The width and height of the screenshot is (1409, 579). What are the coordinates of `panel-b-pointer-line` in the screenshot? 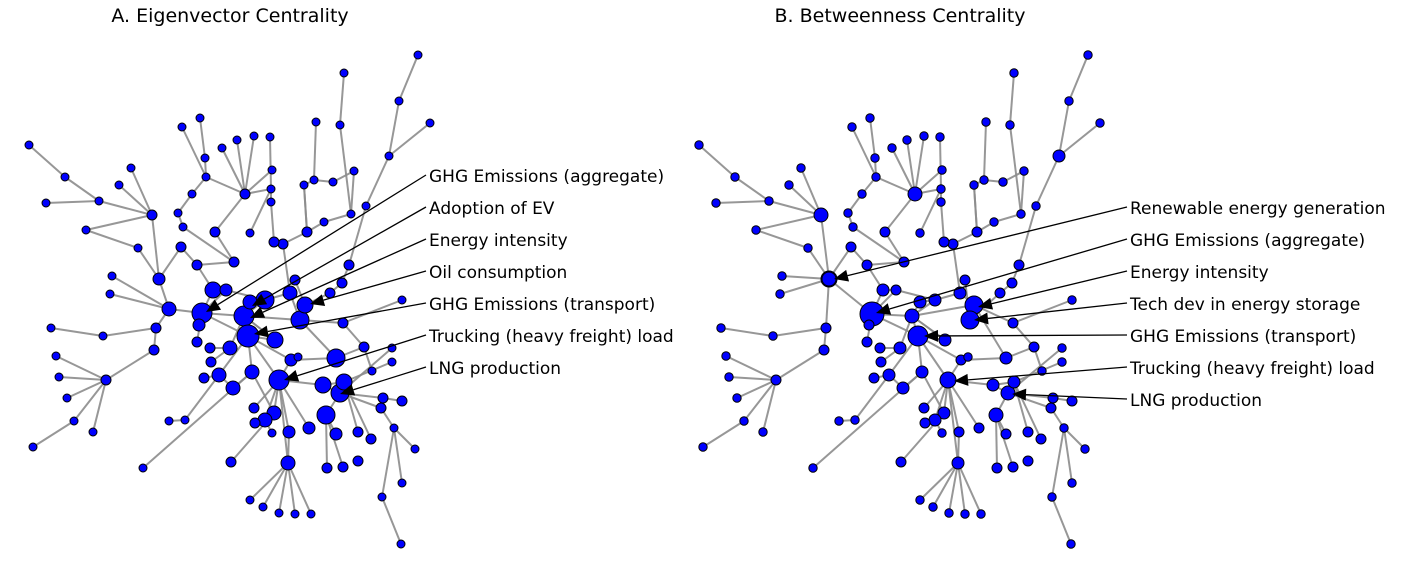 It's located at (1059, 287).